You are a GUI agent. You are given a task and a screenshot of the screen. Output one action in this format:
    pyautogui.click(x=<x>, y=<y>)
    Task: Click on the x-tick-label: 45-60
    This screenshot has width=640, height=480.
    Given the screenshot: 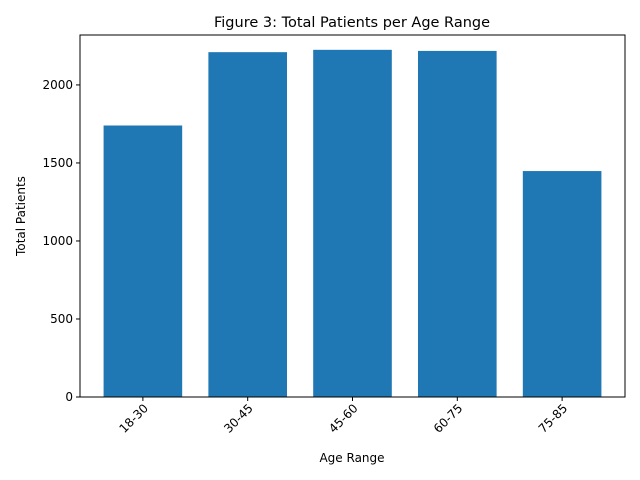 What is the action you would take?
    pyautogui.click(x=343, y=418)
    